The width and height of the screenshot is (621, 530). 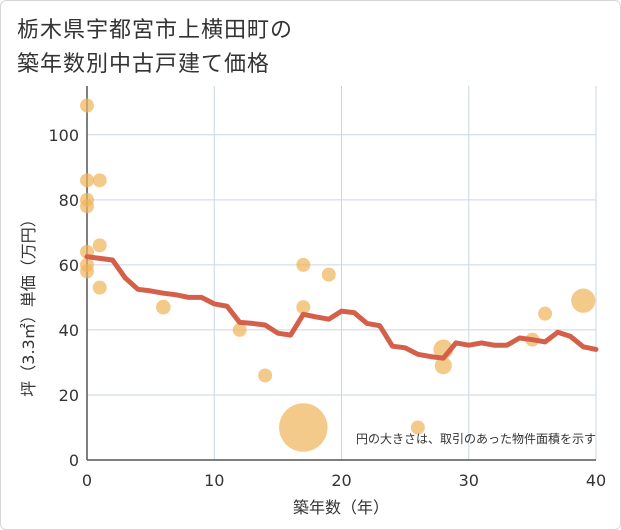 What do you see at coordinates (476, 438) in the screenshot?
I see `size-legend-note: 円の大きさは、取引のあった物件面積を示す` at bounding box center [476, 438].